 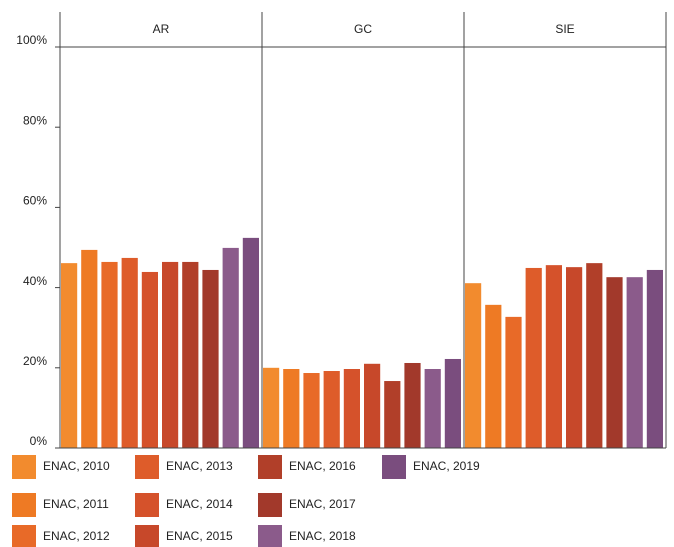 I want to click on y-tick-label: 40%, so click(x=35, y=281).